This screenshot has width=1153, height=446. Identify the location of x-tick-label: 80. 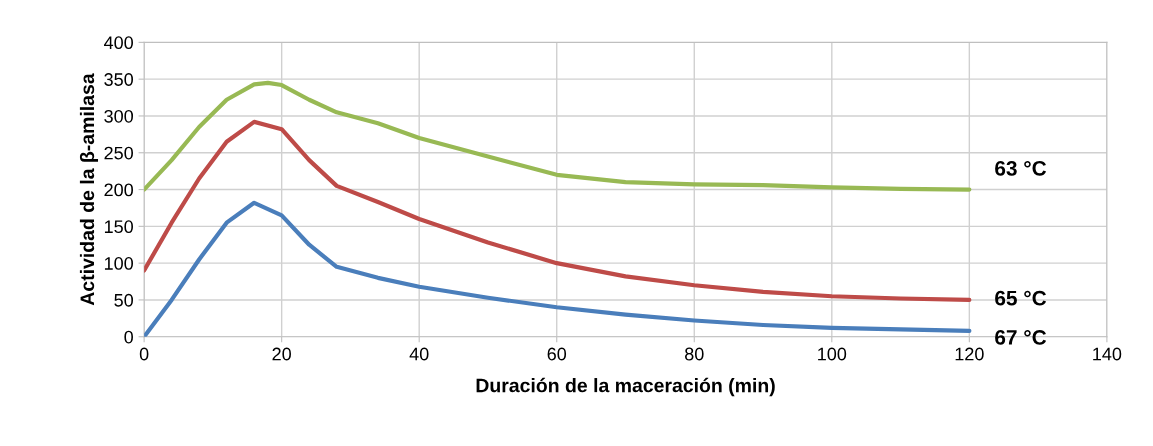
(694, 354).